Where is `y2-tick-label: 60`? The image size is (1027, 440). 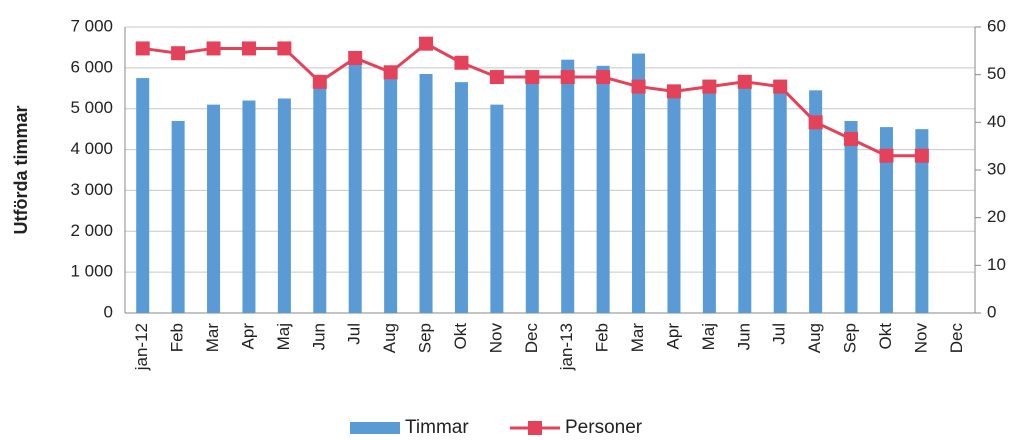 y2-tick-label: 60 is located at coordinates (996, 25).